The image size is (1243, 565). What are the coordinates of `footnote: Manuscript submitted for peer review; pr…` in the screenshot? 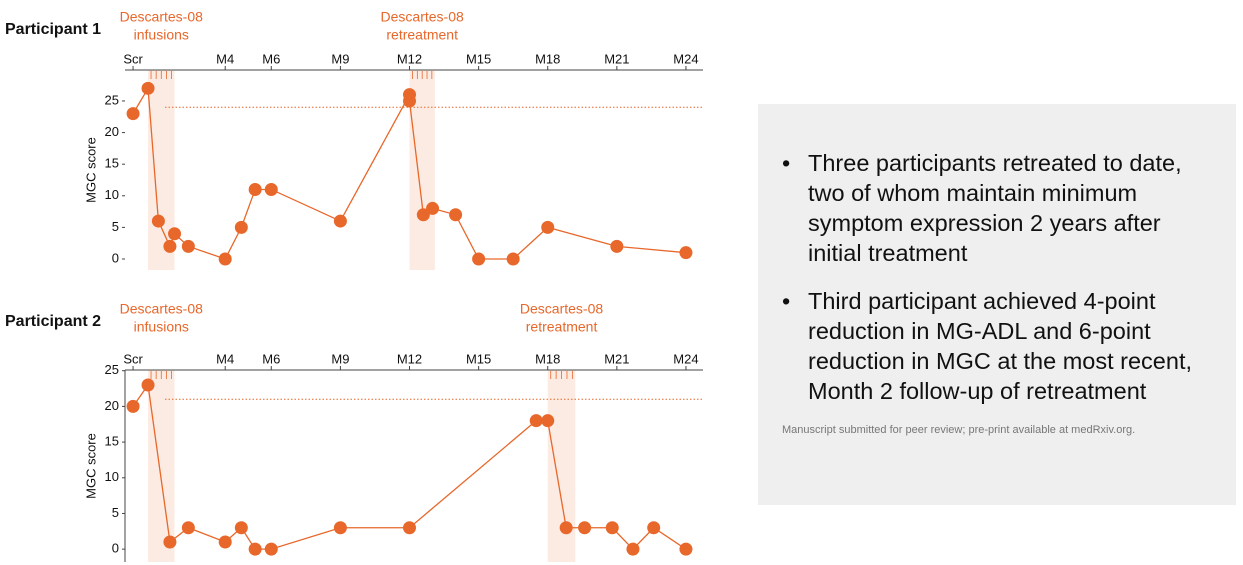 It's located at (959, 430).